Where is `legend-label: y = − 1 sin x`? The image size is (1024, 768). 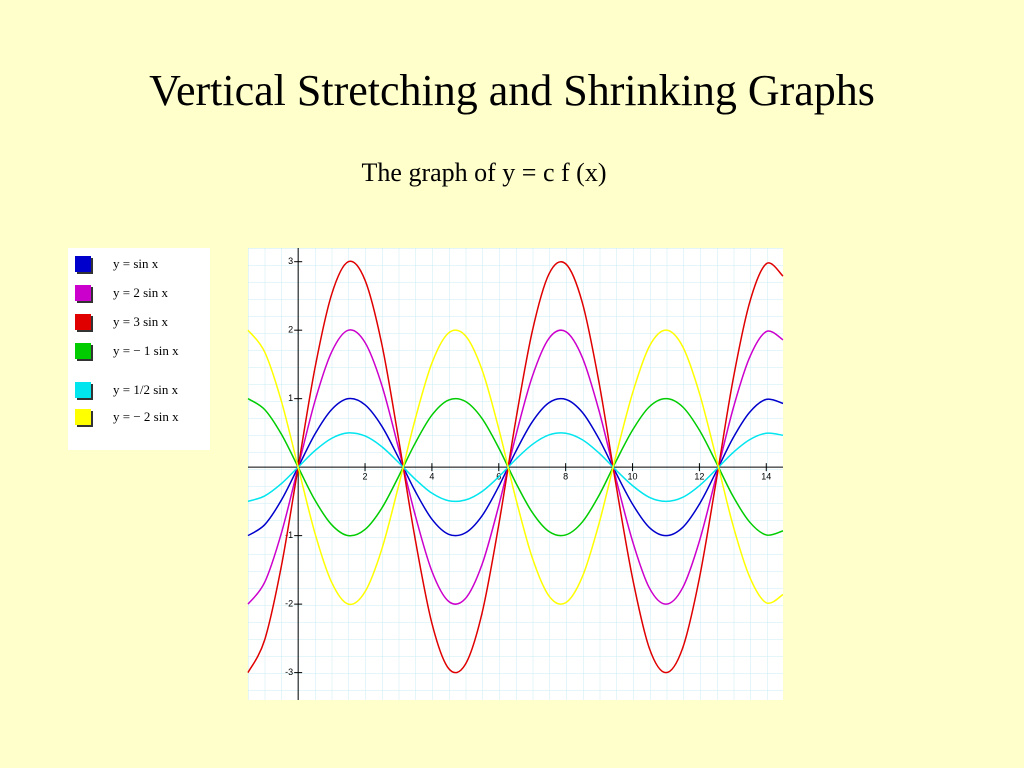 legend-label: y = − 1 sin x is located at coordinates (146, 350).